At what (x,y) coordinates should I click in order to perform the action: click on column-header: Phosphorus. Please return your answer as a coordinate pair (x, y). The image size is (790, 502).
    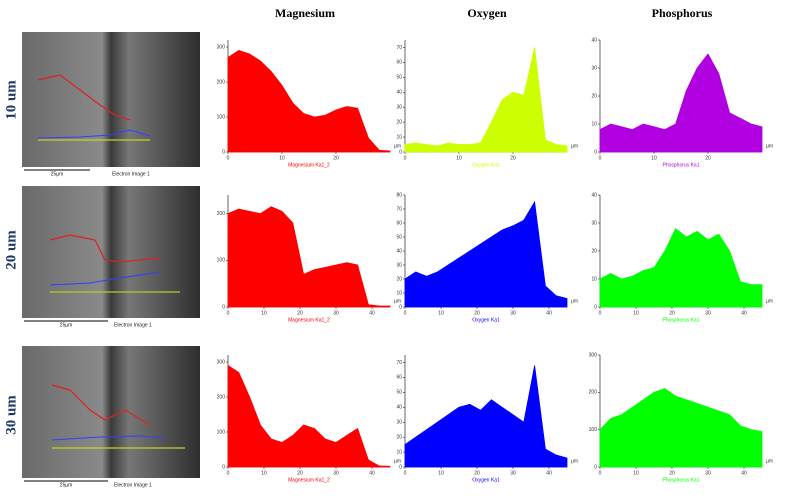
    Looking at the image, I should click on (682, 13).